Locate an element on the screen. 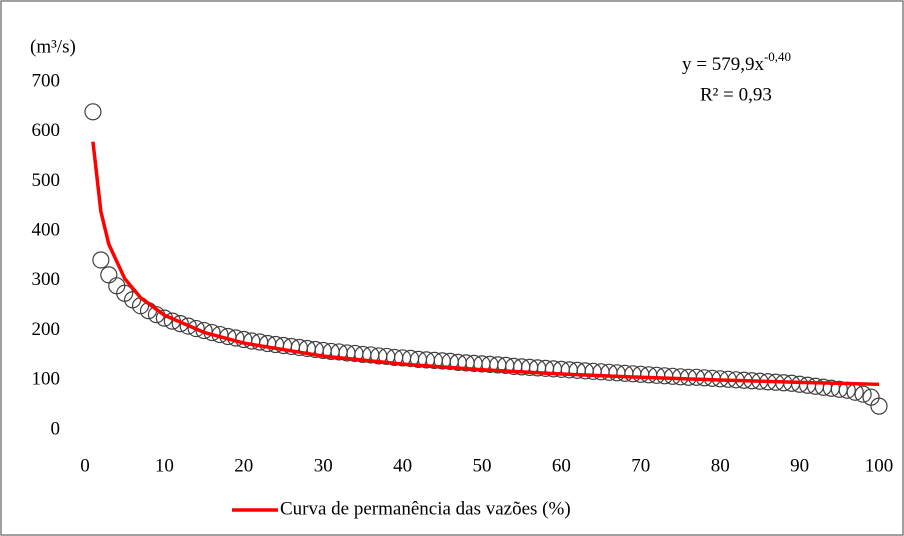 The image size is (904, 536). y-tick-label: 200 is located at coordinates (46, 329).